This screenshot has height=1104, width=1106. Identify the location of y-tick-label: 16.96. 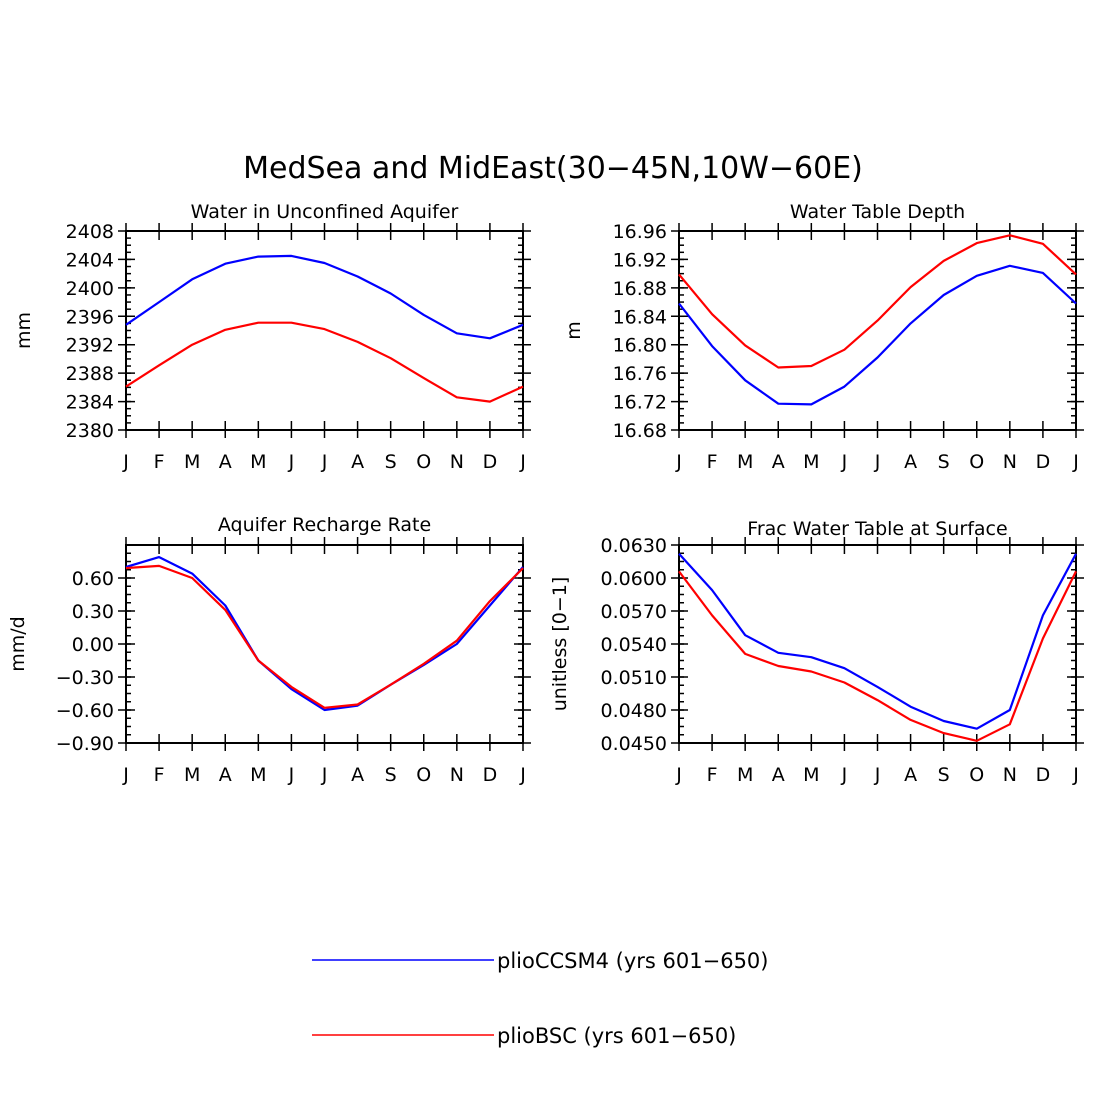
(640, 232).